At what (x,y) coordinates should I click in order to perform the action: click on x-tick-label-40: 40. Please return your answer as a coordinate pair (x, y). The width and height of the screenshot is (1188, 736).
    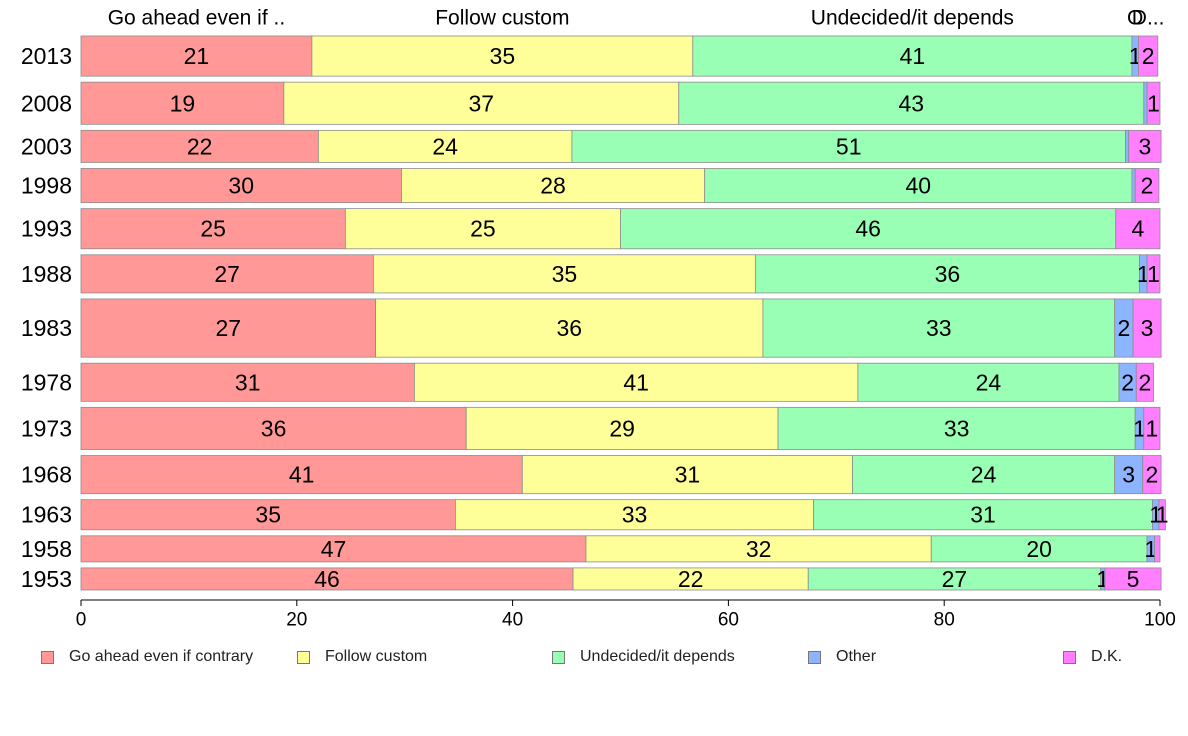
    Looking at the image, I should click on (512, 620).